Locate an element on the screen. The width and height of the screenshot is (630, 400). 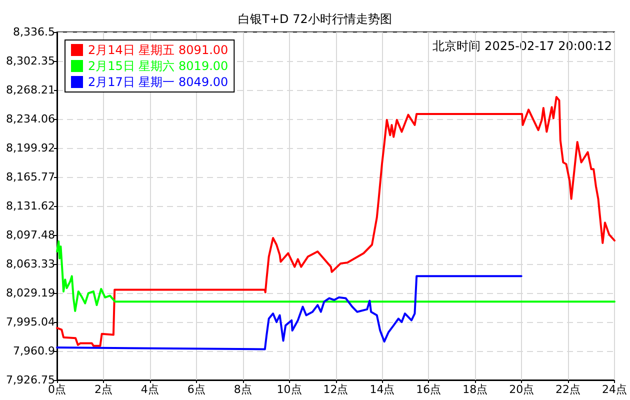
legend-label: 2月14日 星期五 8091.00 is located at coordinates (158, 50).